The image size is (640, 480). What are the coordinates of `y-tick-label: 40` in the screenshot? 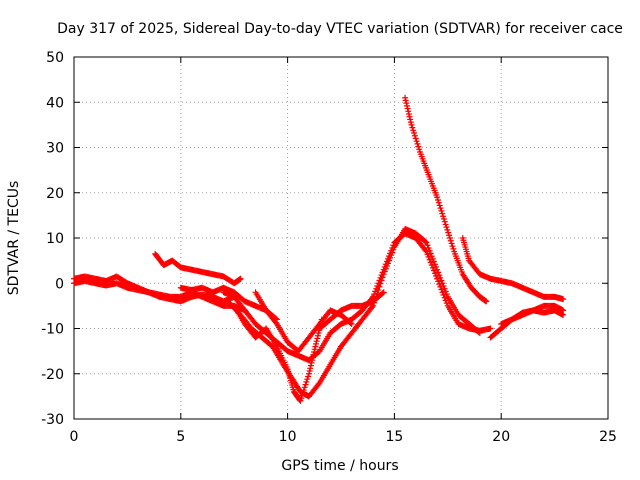 It's located at (55, 103).